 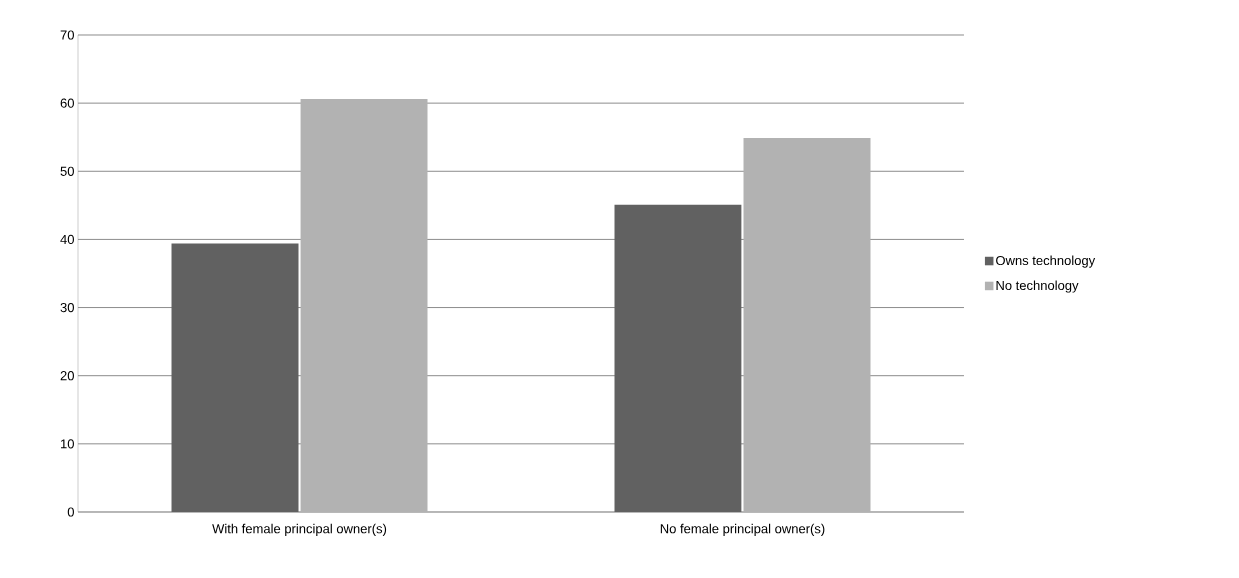 What do you see at coordinates (67, 171) in the screenshot?
I see `y-tick-label: 50` at bounding box center [67, 171].